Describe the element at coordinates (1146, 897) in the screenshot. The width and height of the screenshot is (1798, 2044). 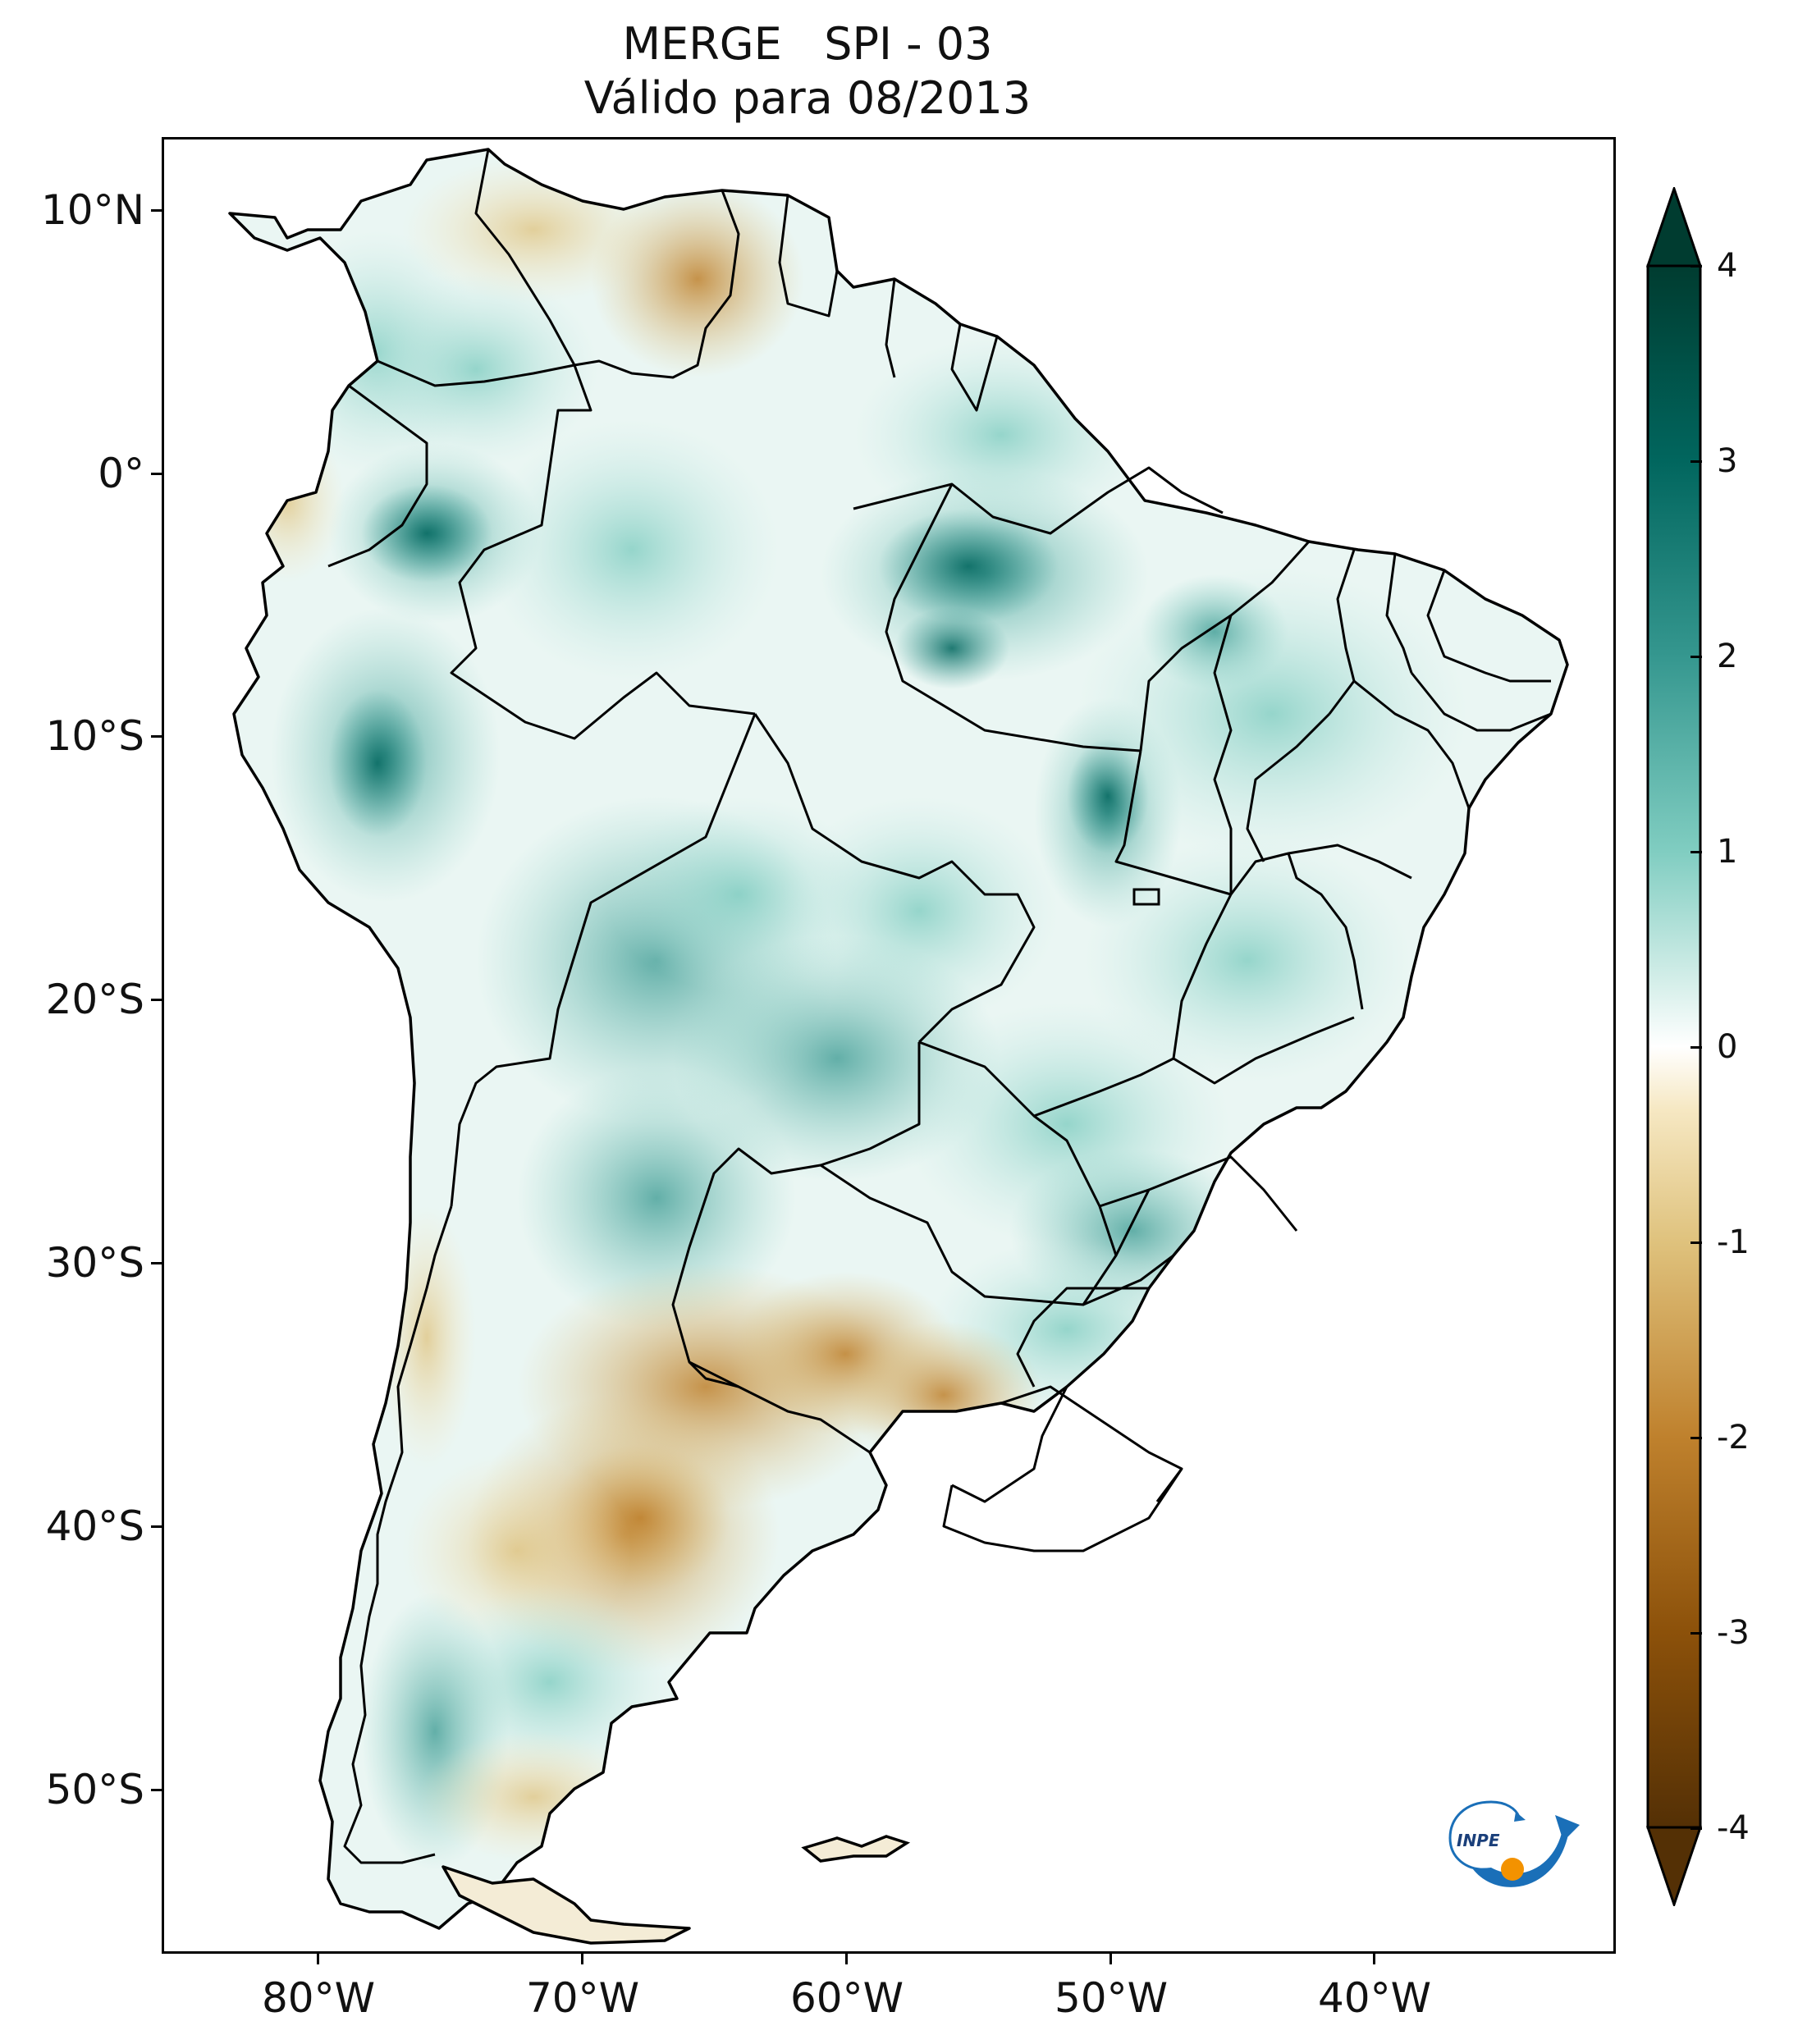
I see `federal-district` at that location.